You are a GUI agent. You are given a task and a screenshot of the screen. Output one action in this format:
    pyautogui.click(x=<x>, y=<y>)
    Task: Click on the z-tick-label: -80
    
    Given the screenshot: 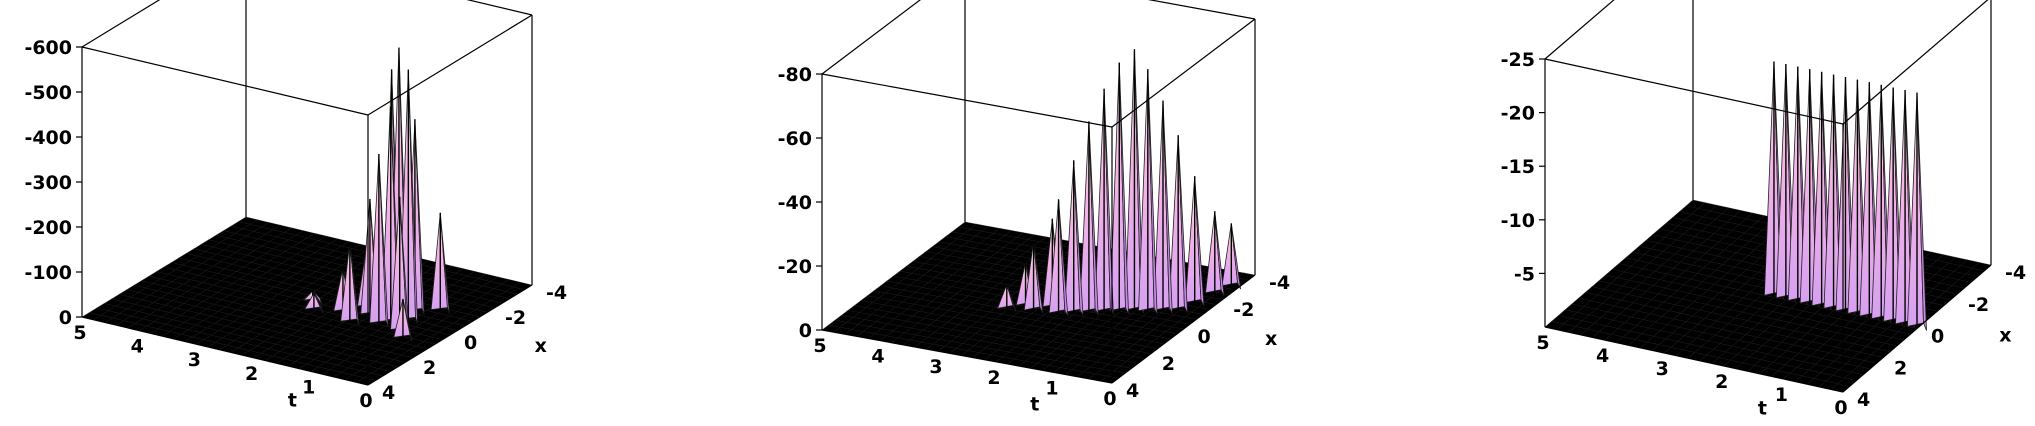 What is the action you would take?
    pyautogui.click(x=795, y=75)
    